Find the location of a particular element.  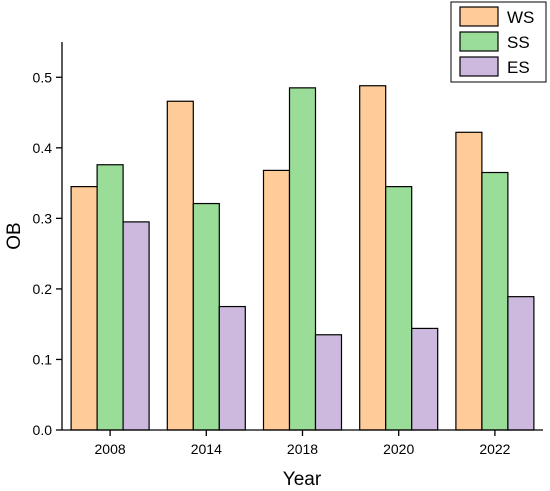

y-tick-label: 0.2 is located at coordinates (43, 289).